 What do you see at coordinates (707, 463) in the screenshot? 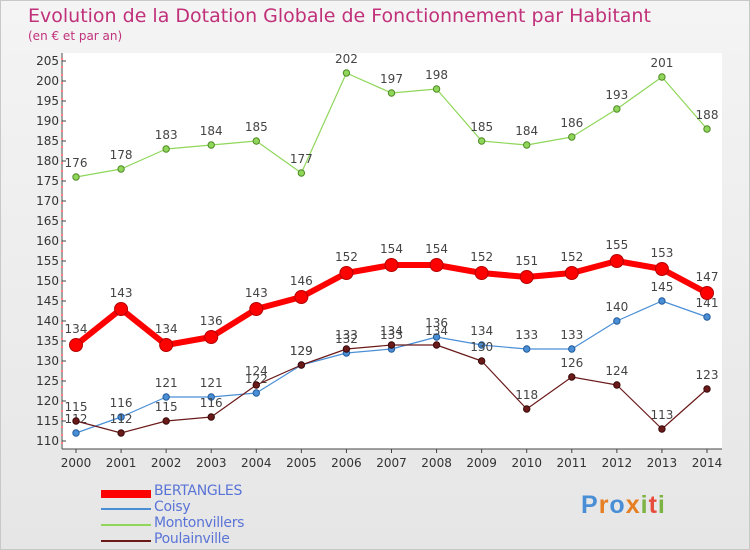
I see `x-tick-label: 2014` at bounding box center [707, 463].